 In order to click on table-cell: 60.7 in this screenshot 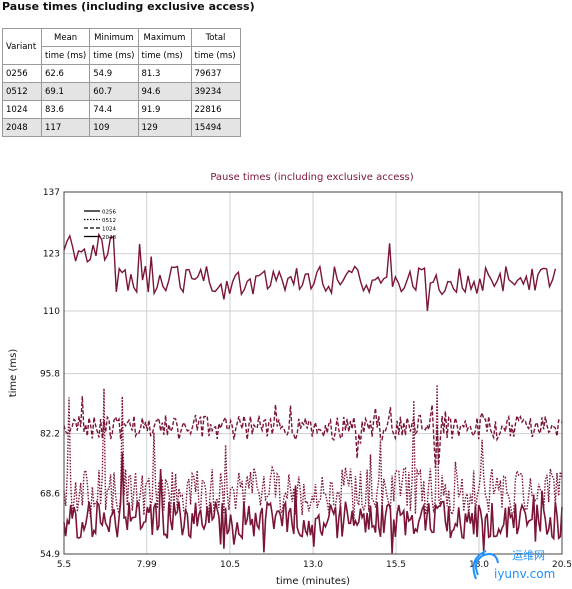, I will do `click(114, 91)`.